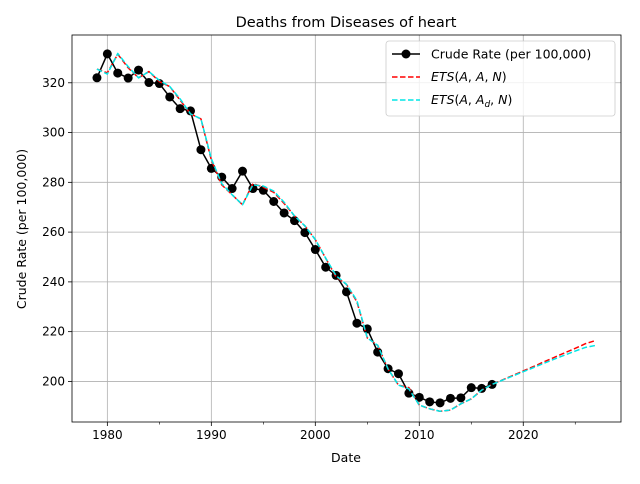 This screenshot has height=484, width=640. What do you see at coordinates (107, 435) in the screenshot?
I see `x-tick-label: 1980` at bounding box center [107, 435].